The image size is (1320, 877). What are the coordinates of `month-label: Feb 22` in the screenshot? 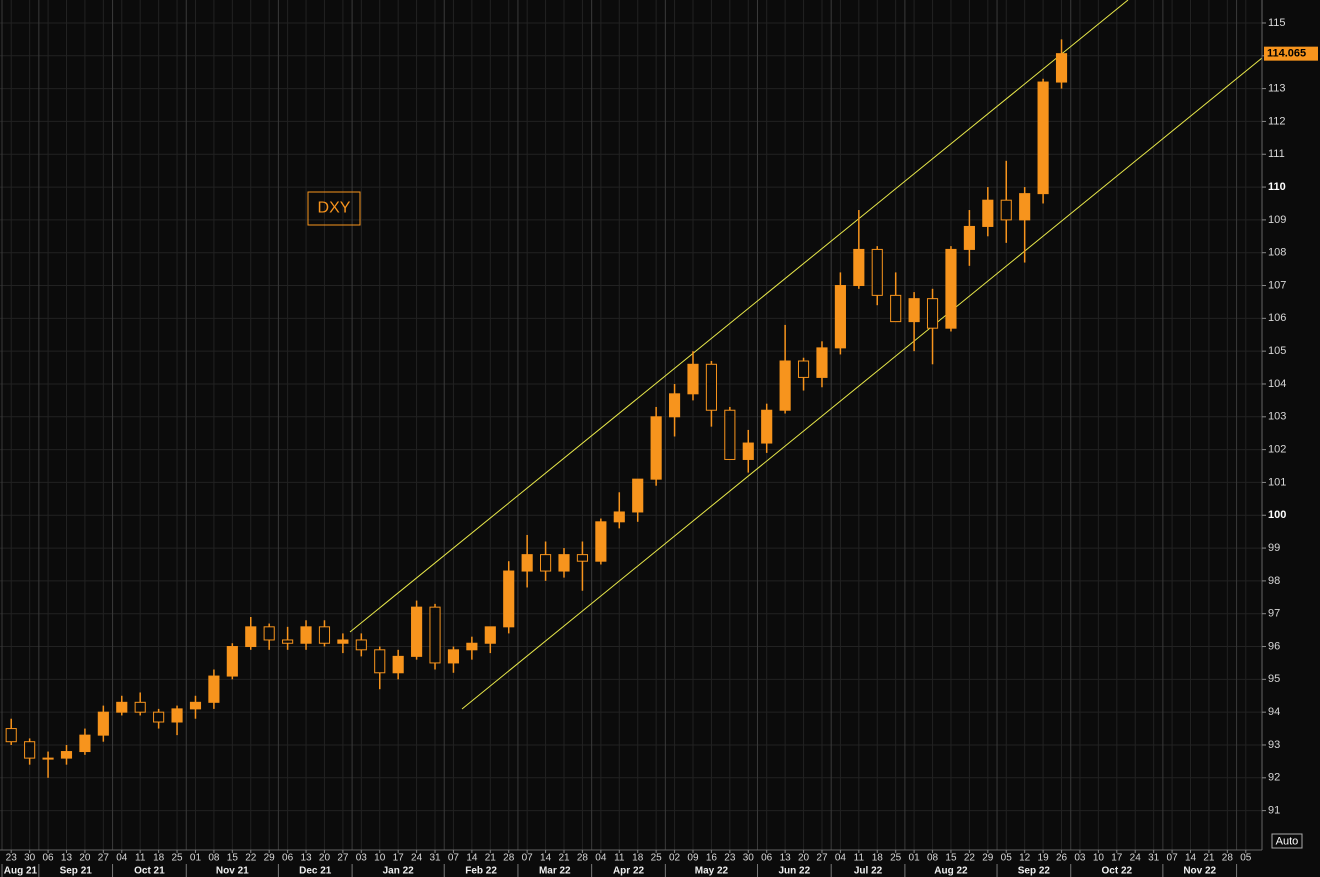 It's located at (481, 871).